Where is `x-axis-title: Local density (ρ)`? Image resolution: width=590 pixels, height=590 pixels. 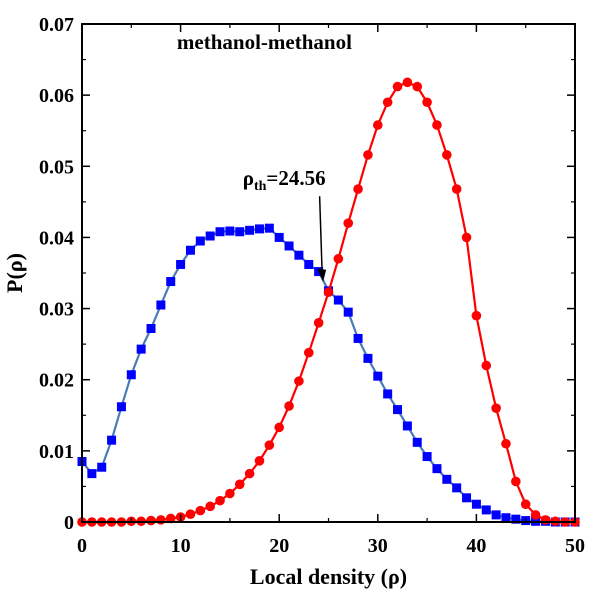 x-axis-title: Local density (ρ) is located at coordinates (328, 576).